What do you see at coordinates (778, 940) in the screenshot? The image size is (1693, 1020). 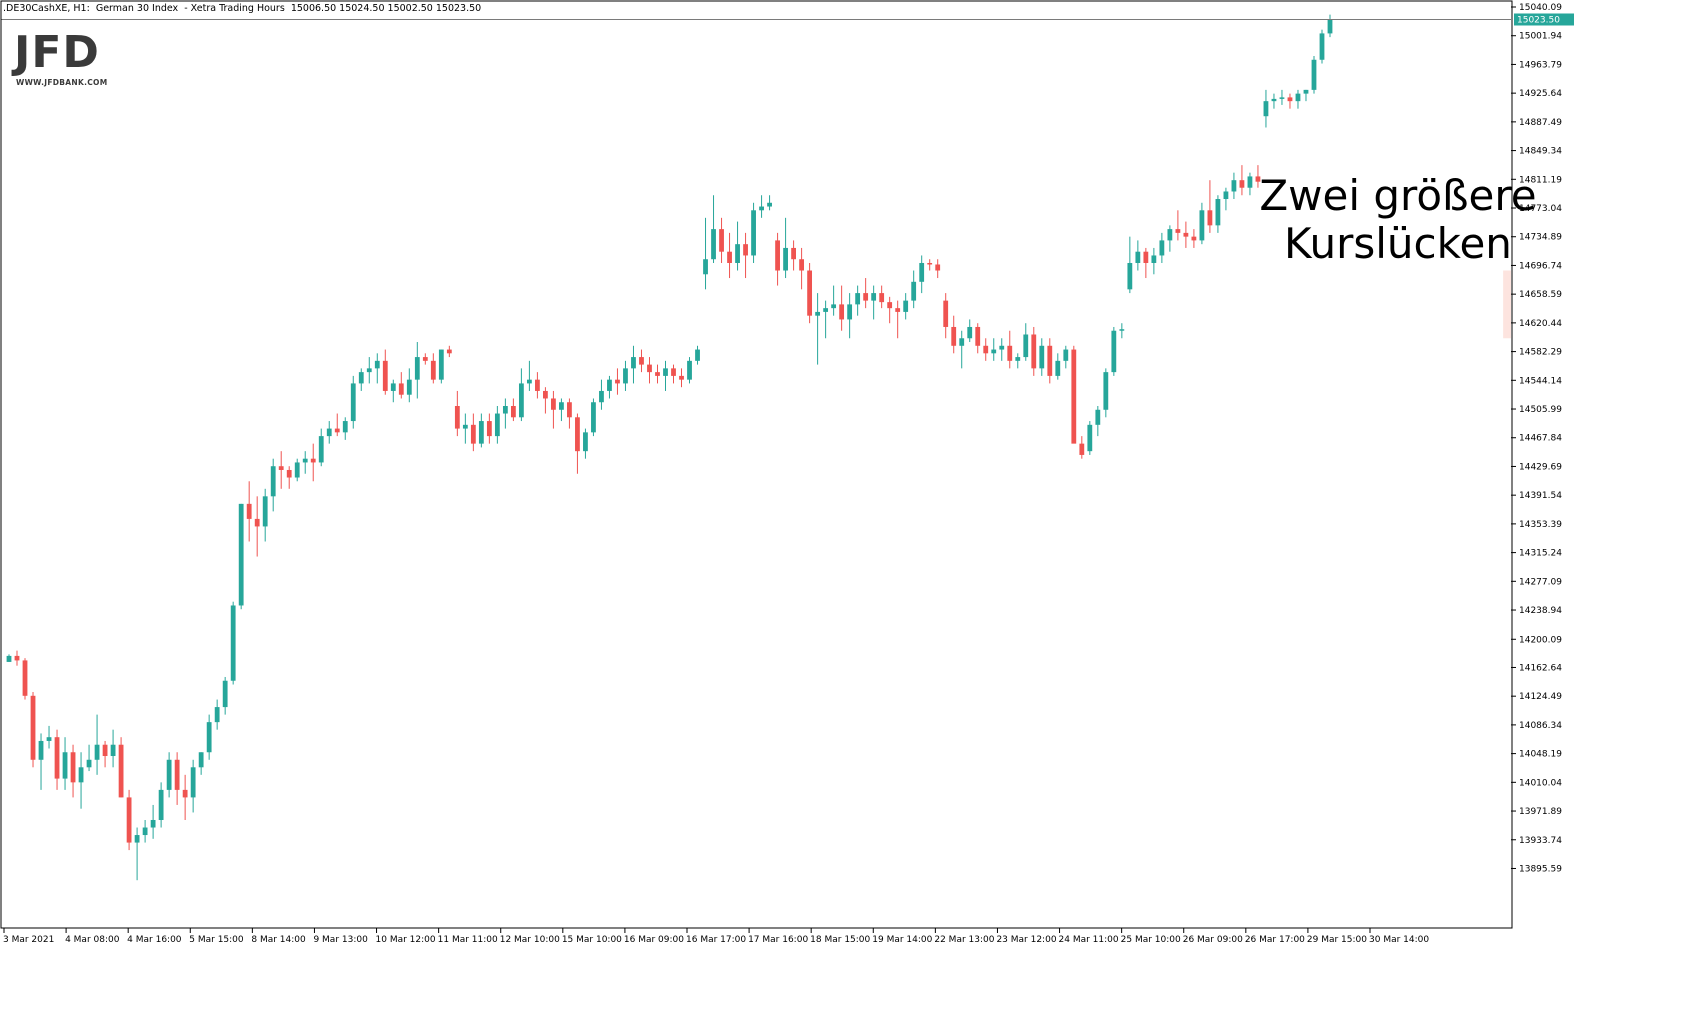 I see `x-tick-label: 17 Mar 16:00` at bounding box center [778, 940].